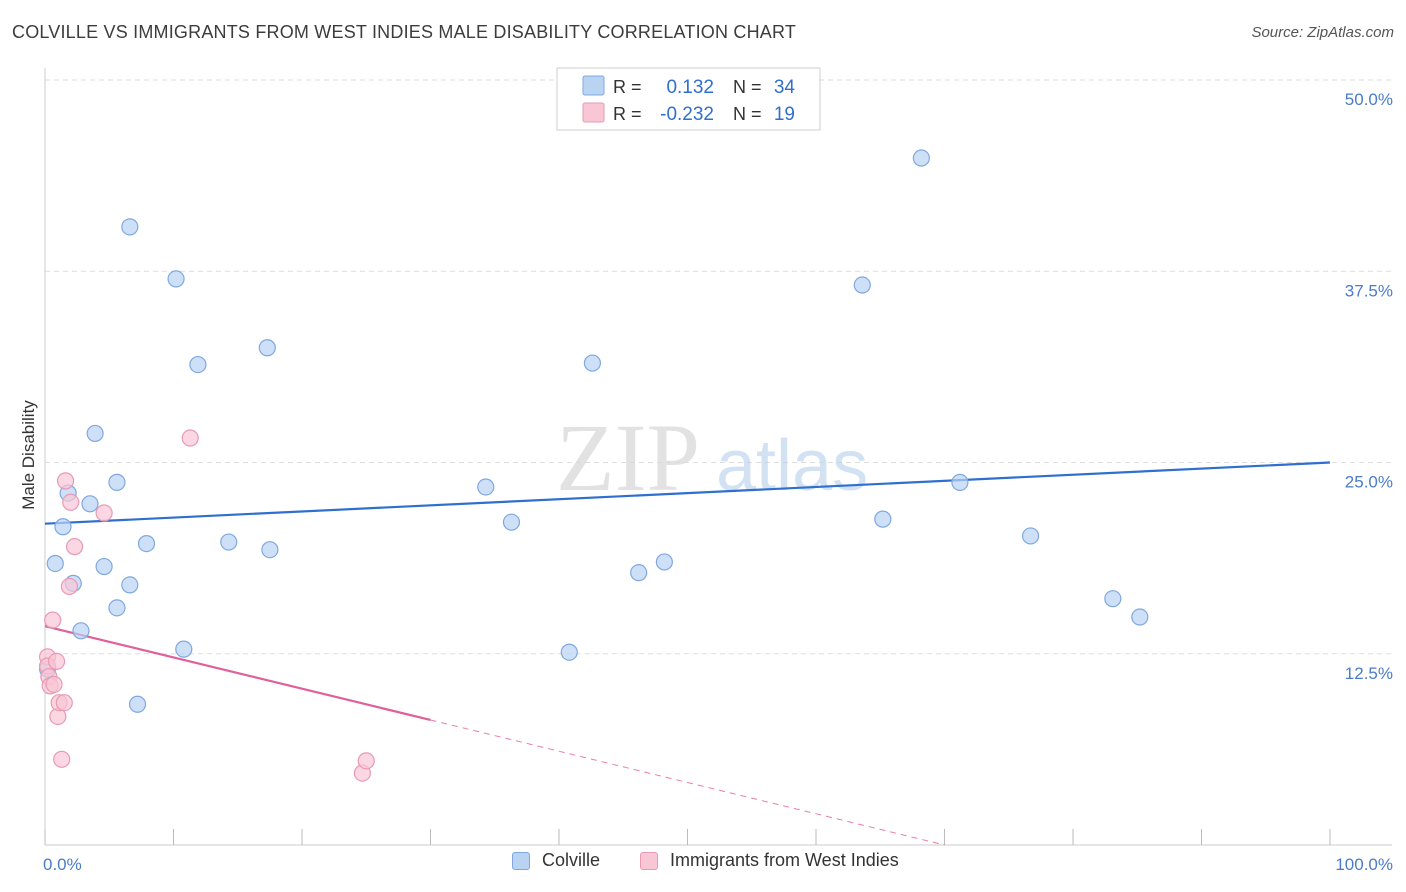 The image size is (1406, 892). I want to click on watermark: ZIP atlas, so click(712, 457).